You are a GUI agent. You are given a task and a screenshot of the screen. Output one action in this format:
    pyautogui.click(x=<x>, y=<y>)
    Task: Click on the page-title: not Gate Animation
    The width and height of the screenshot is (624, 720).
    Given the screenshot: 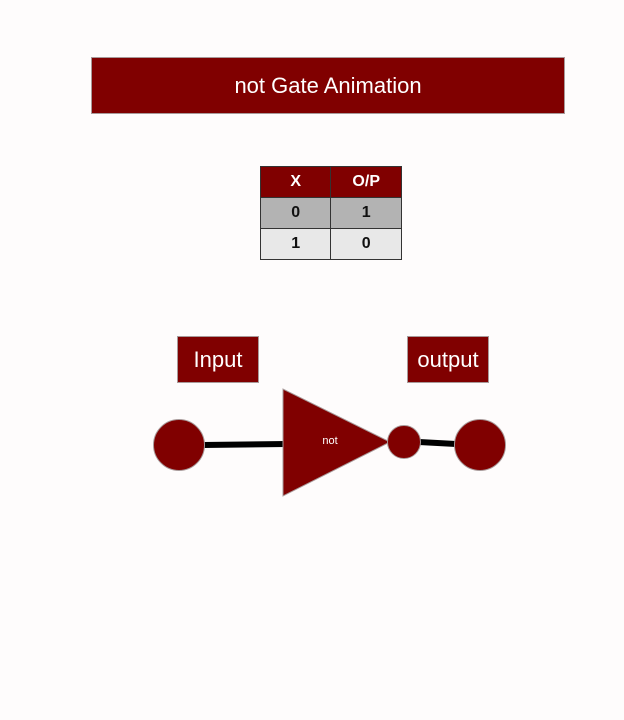 What is the action you would take?
    pyautogui.click(x=328, y=85)
    